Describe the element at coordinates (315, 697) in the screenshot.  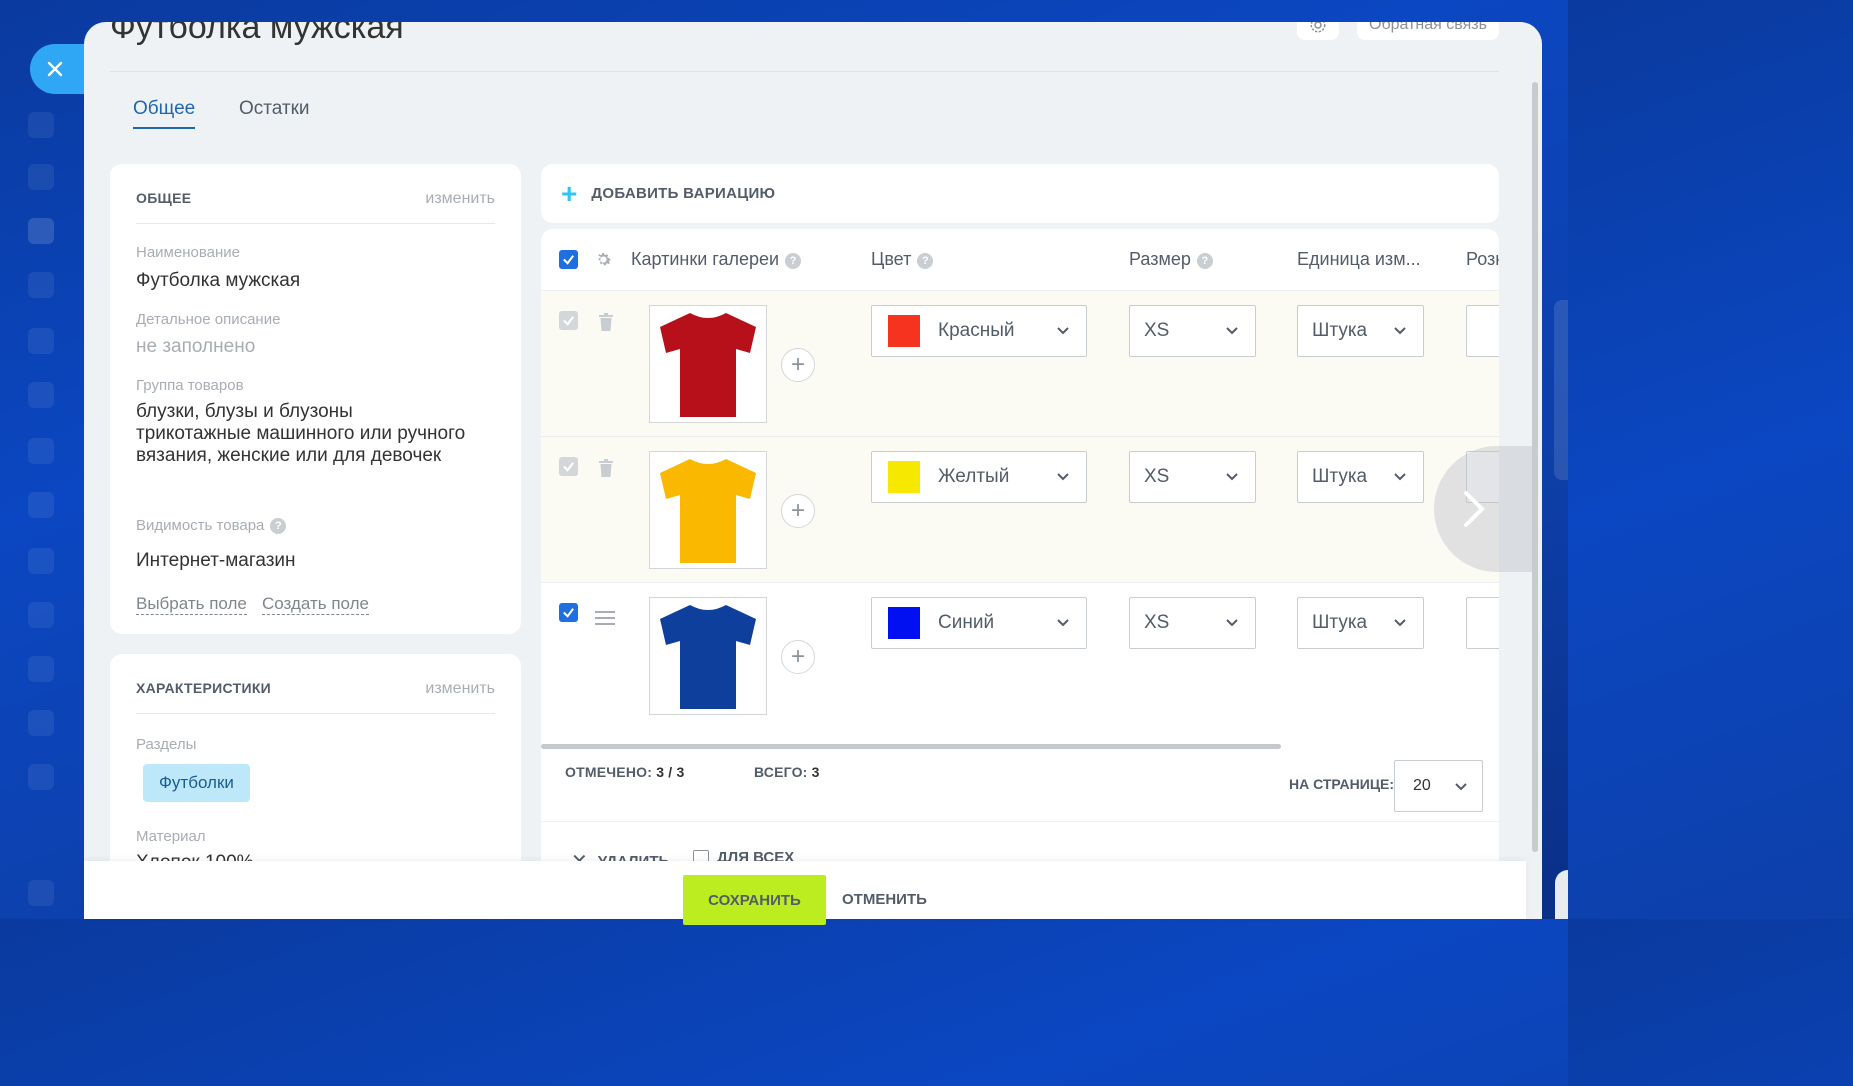
I see `characteristics-card-header: ХАРАКТЕРИСТИКИ изменить` at that location.